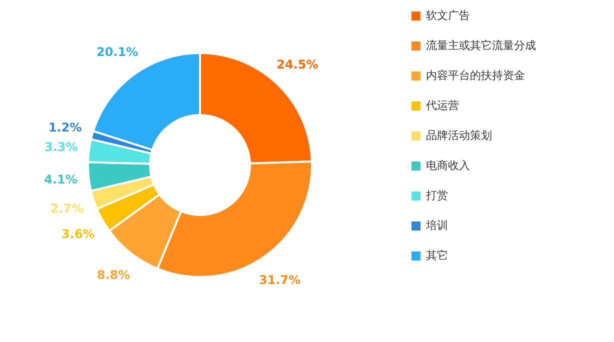 This screenshot has height=342, width=614. What do you see at coordinates (67, 209) in the screenshot?
I see `data-label: 2.7%` at bounding box center [67, 209].